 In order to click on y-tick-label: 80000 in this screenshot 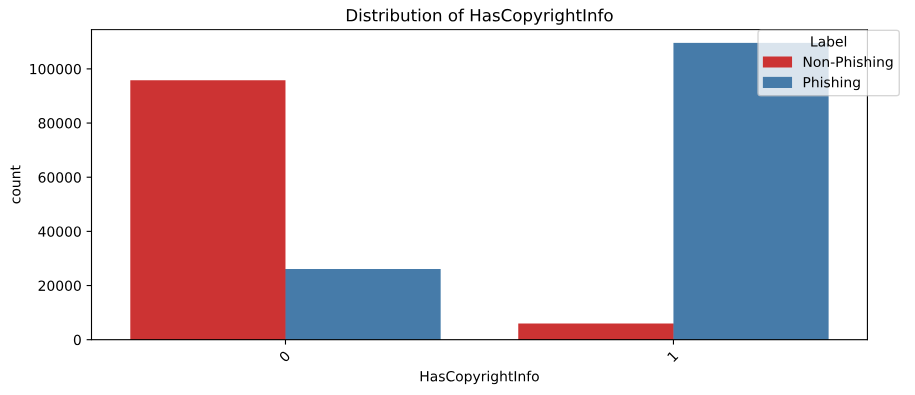, I will do `click(59, 123)`.